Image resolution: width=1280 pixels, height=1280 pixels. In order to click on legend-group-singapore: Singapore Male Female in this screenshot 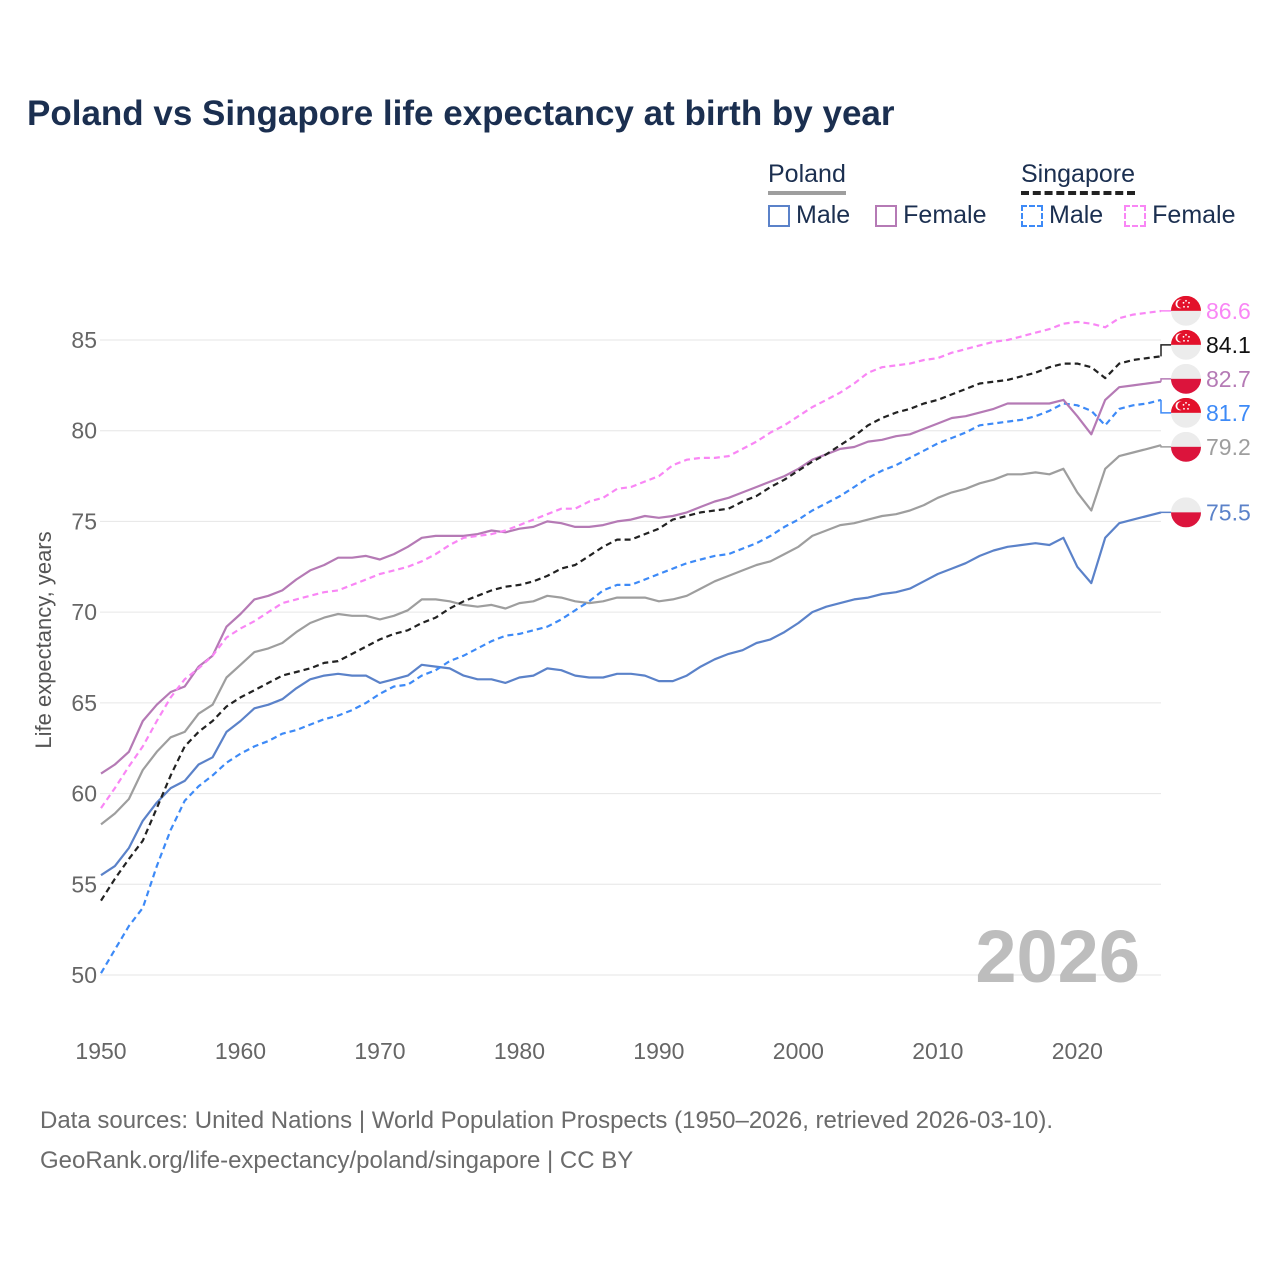, I will do `click(1128, 197)`.